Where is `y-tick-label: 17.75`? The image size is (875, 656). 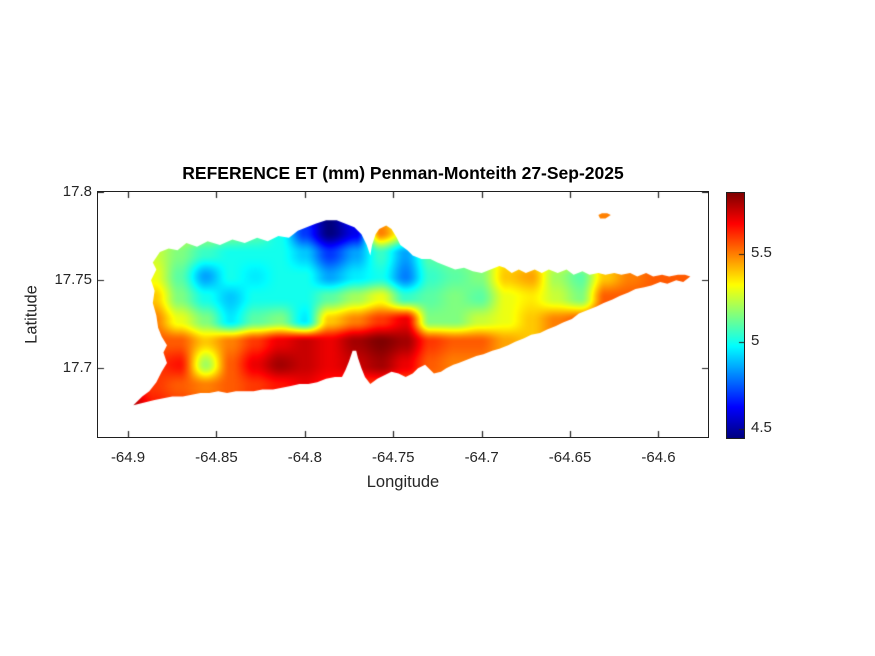
y-tick-label: 17.75 is located at coordinates (73, 280).